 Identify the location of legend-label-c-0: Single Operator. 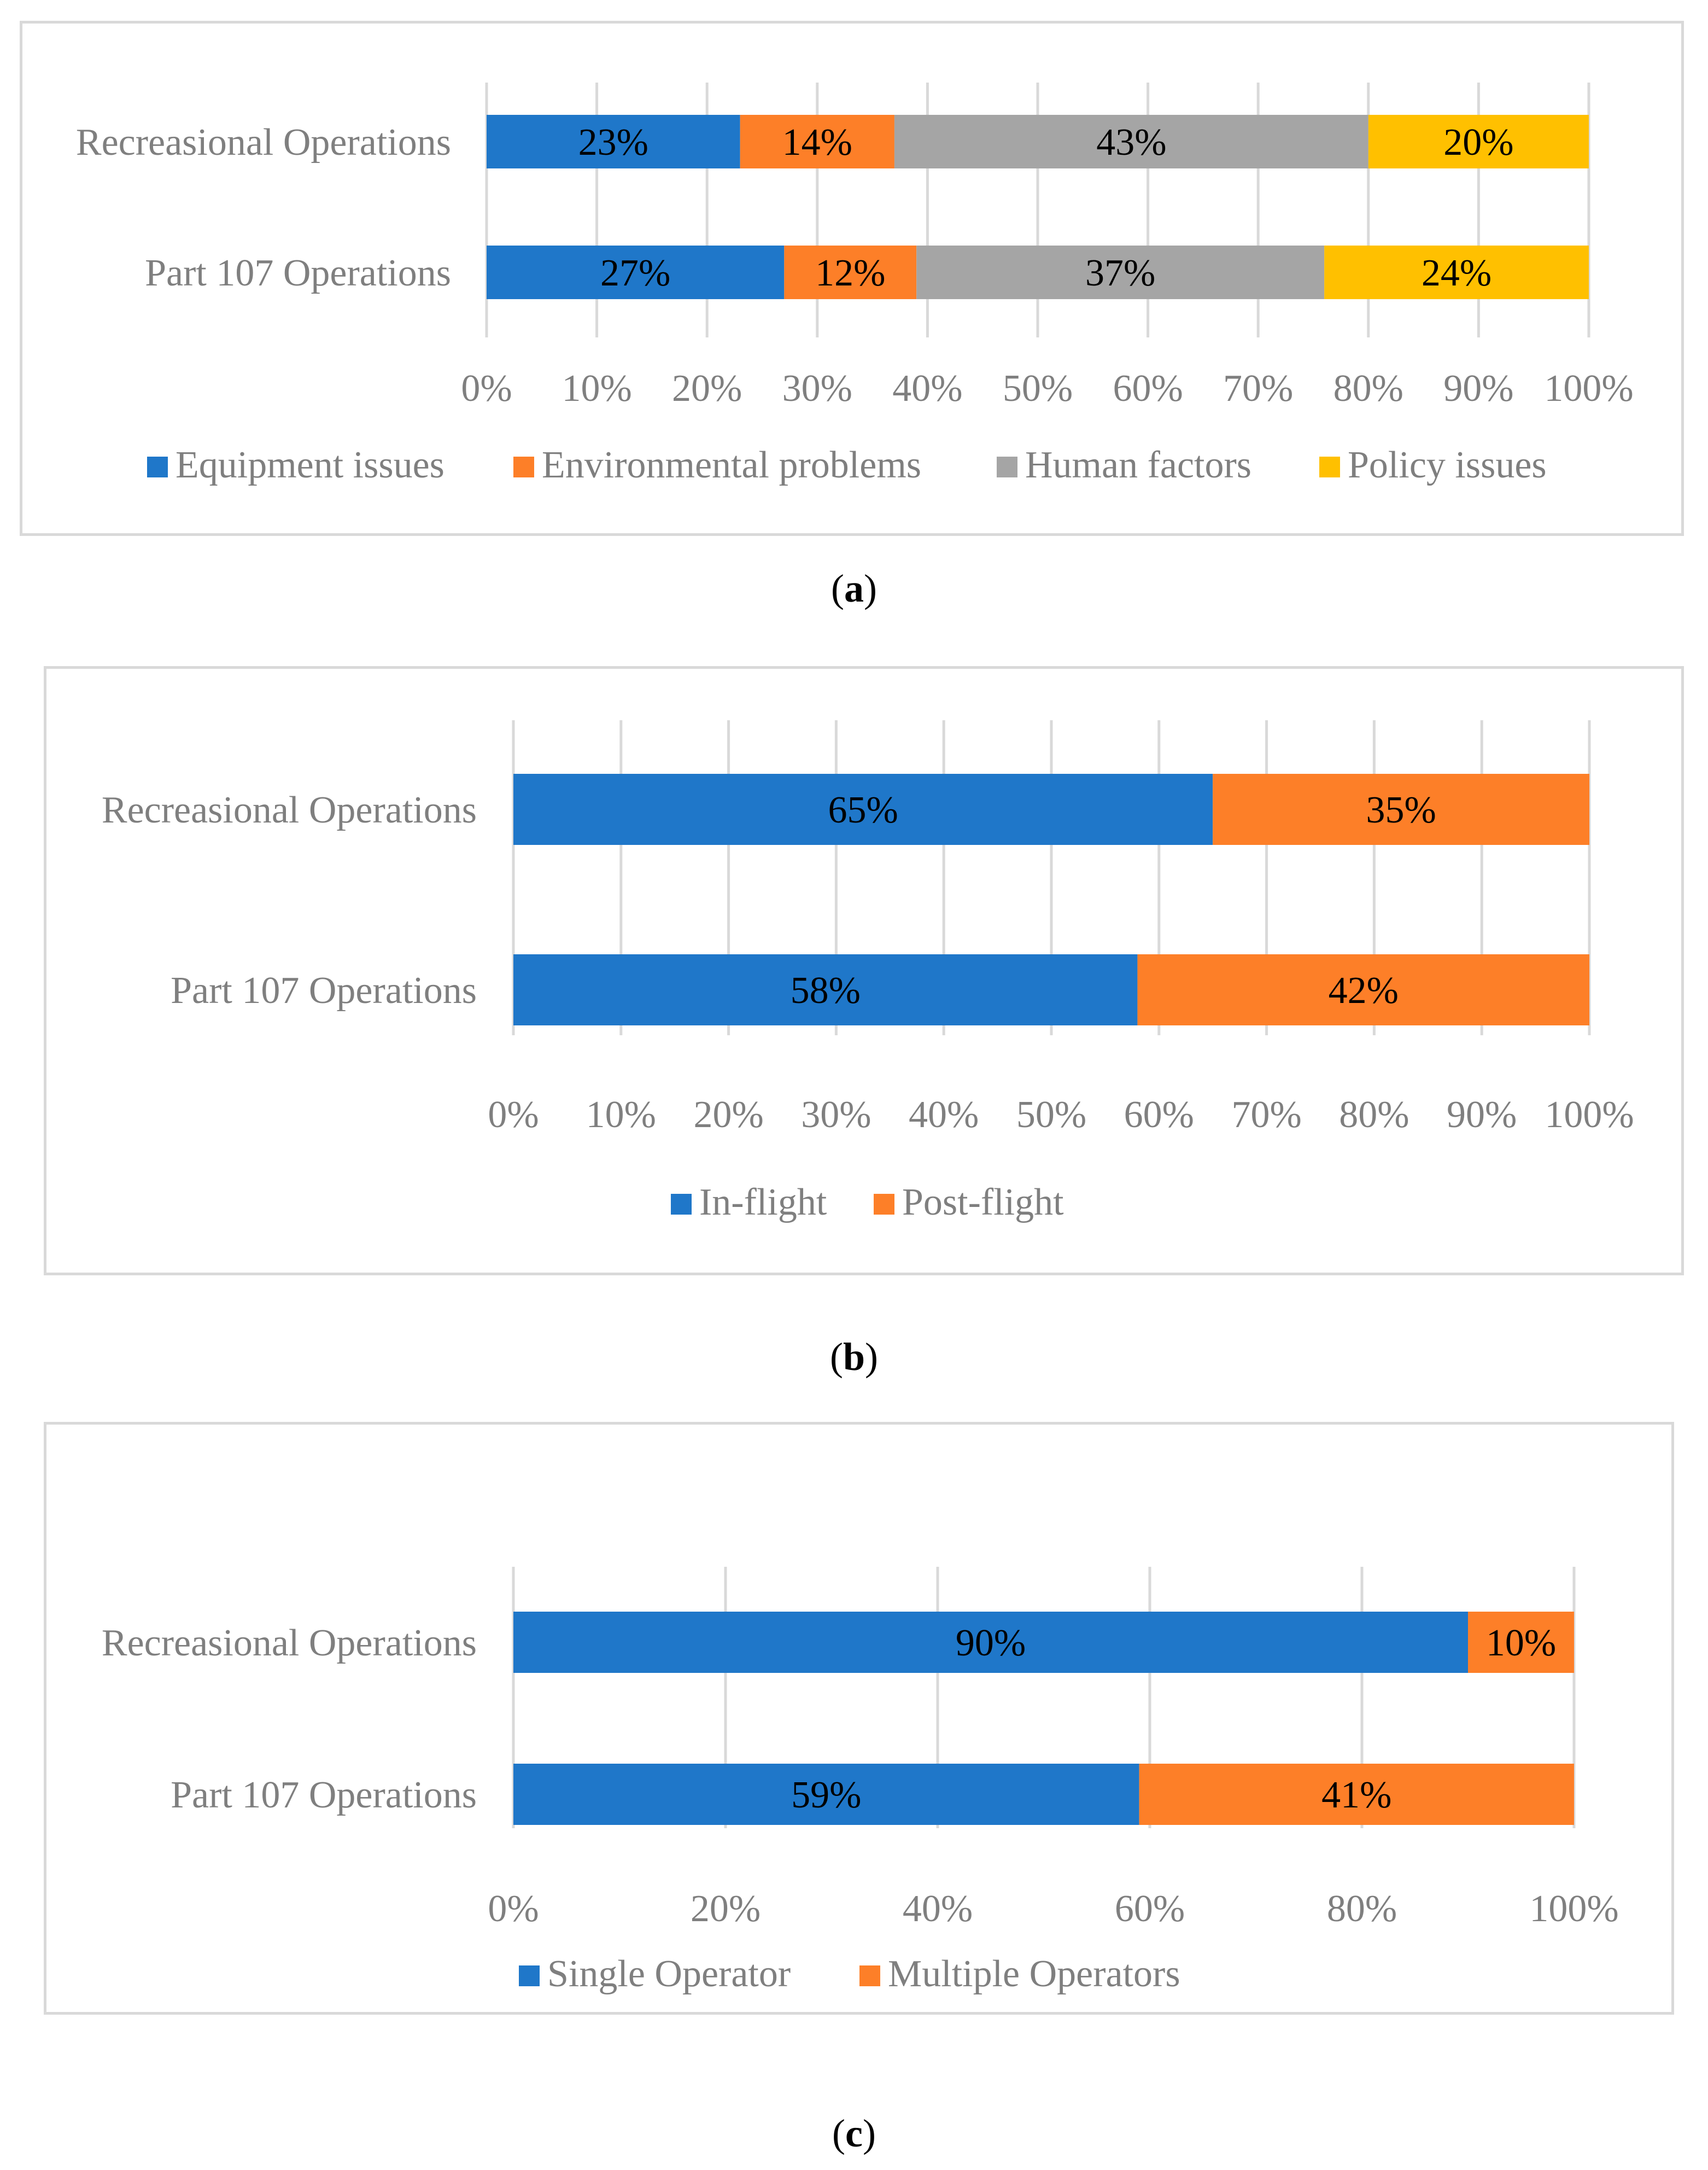
(669, 1974).